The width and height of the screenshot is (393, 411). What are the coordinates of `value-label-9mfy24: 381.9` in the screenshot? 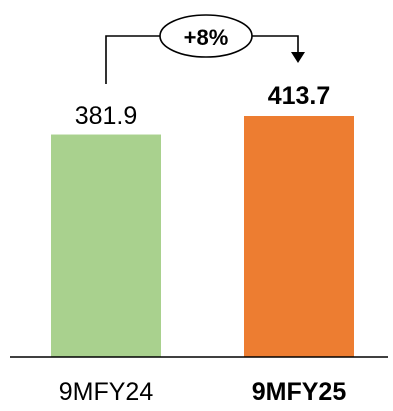 It's located at (106, 116).